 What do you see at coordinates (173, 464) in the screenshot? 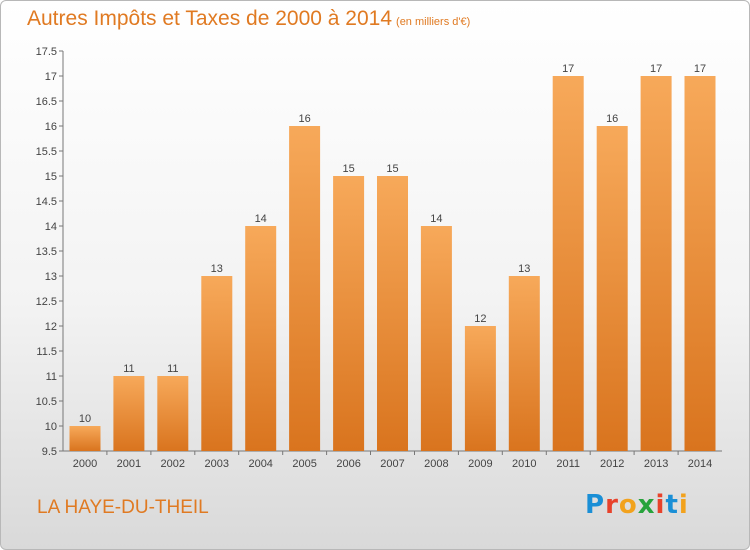
I see `x-tick-label-2002: 2002` at bounding box center [173, 464].